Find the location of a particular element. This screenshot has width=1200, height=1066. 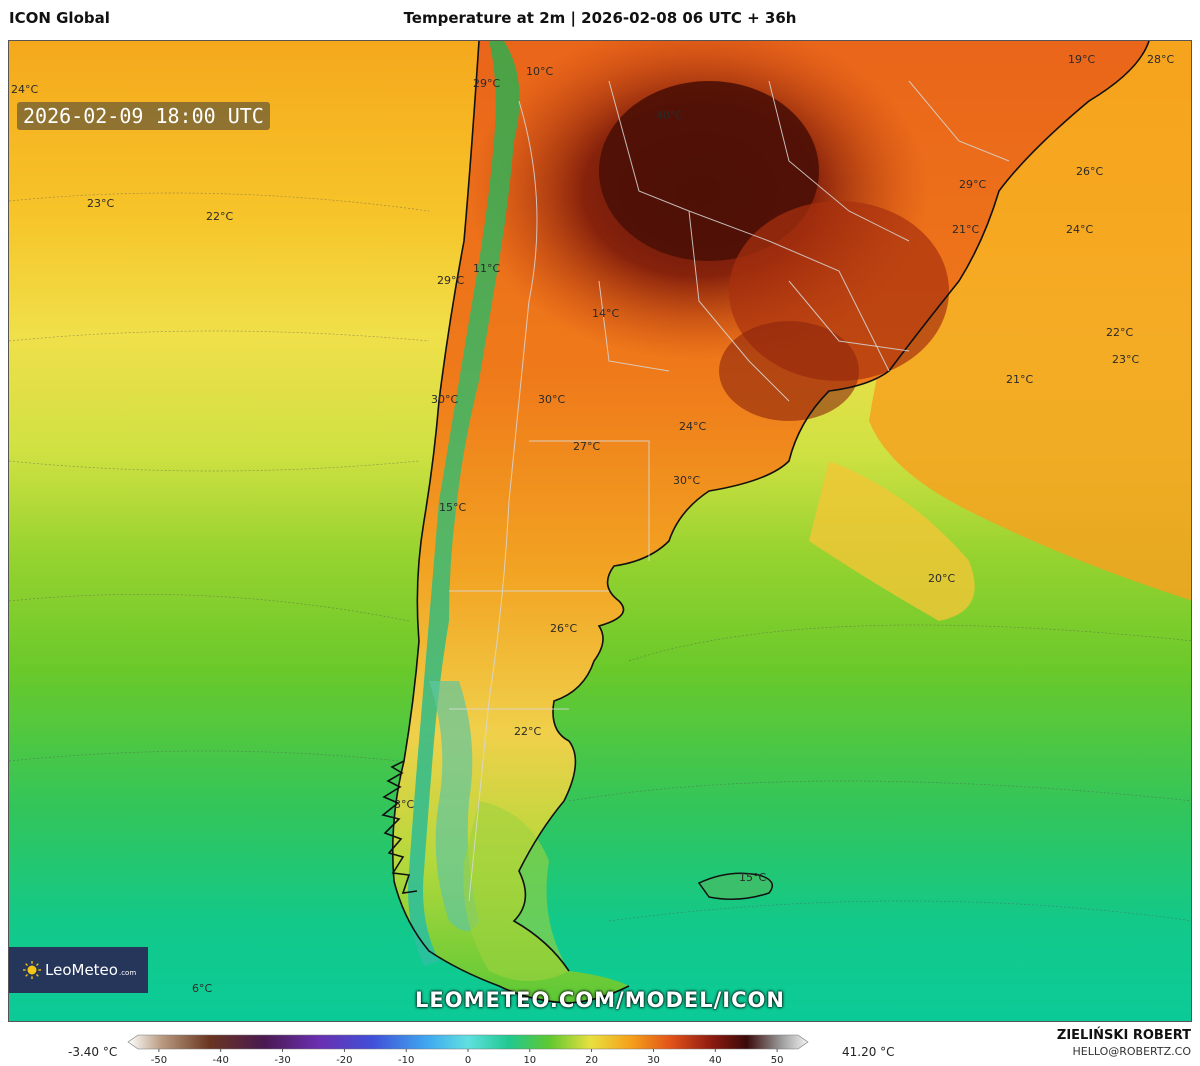

colorbar-tick-label: 40 is located at coordinates (715, 1060).